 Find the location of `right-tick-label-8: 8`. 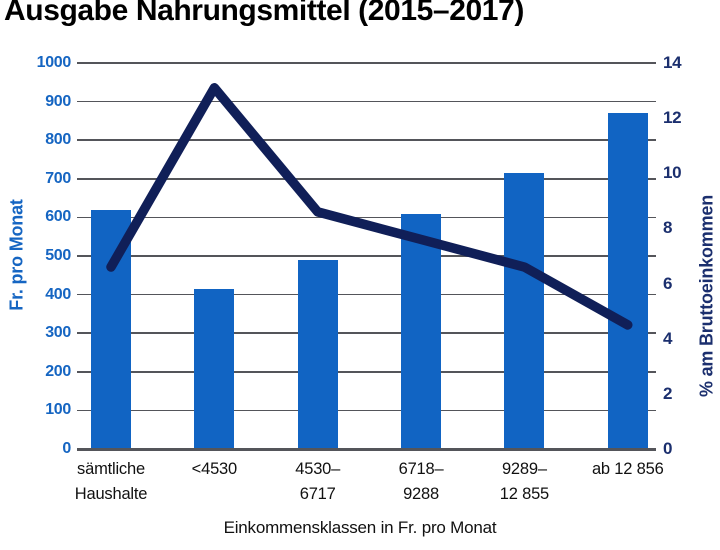

right-tick-label-8: 8 is located at coordinates (668, 228).